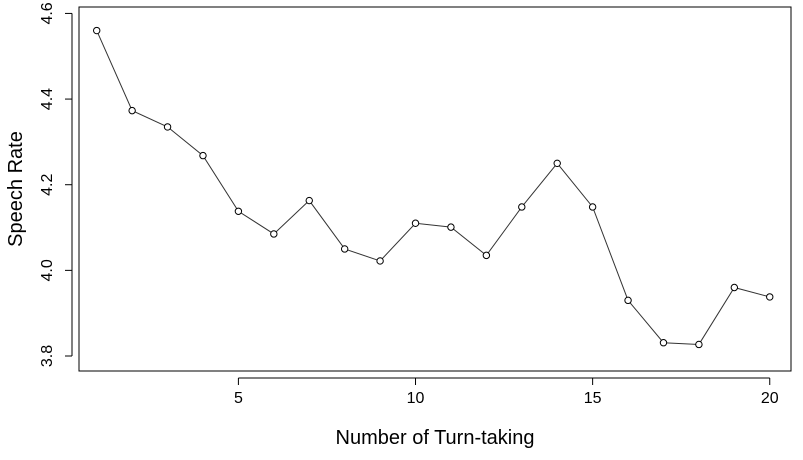 The image size is (803, 460). What do you see at coordinates (47, 270) in the screenshot?
I see `y-tick-label: 4.0` at bounding box center [47, 270].